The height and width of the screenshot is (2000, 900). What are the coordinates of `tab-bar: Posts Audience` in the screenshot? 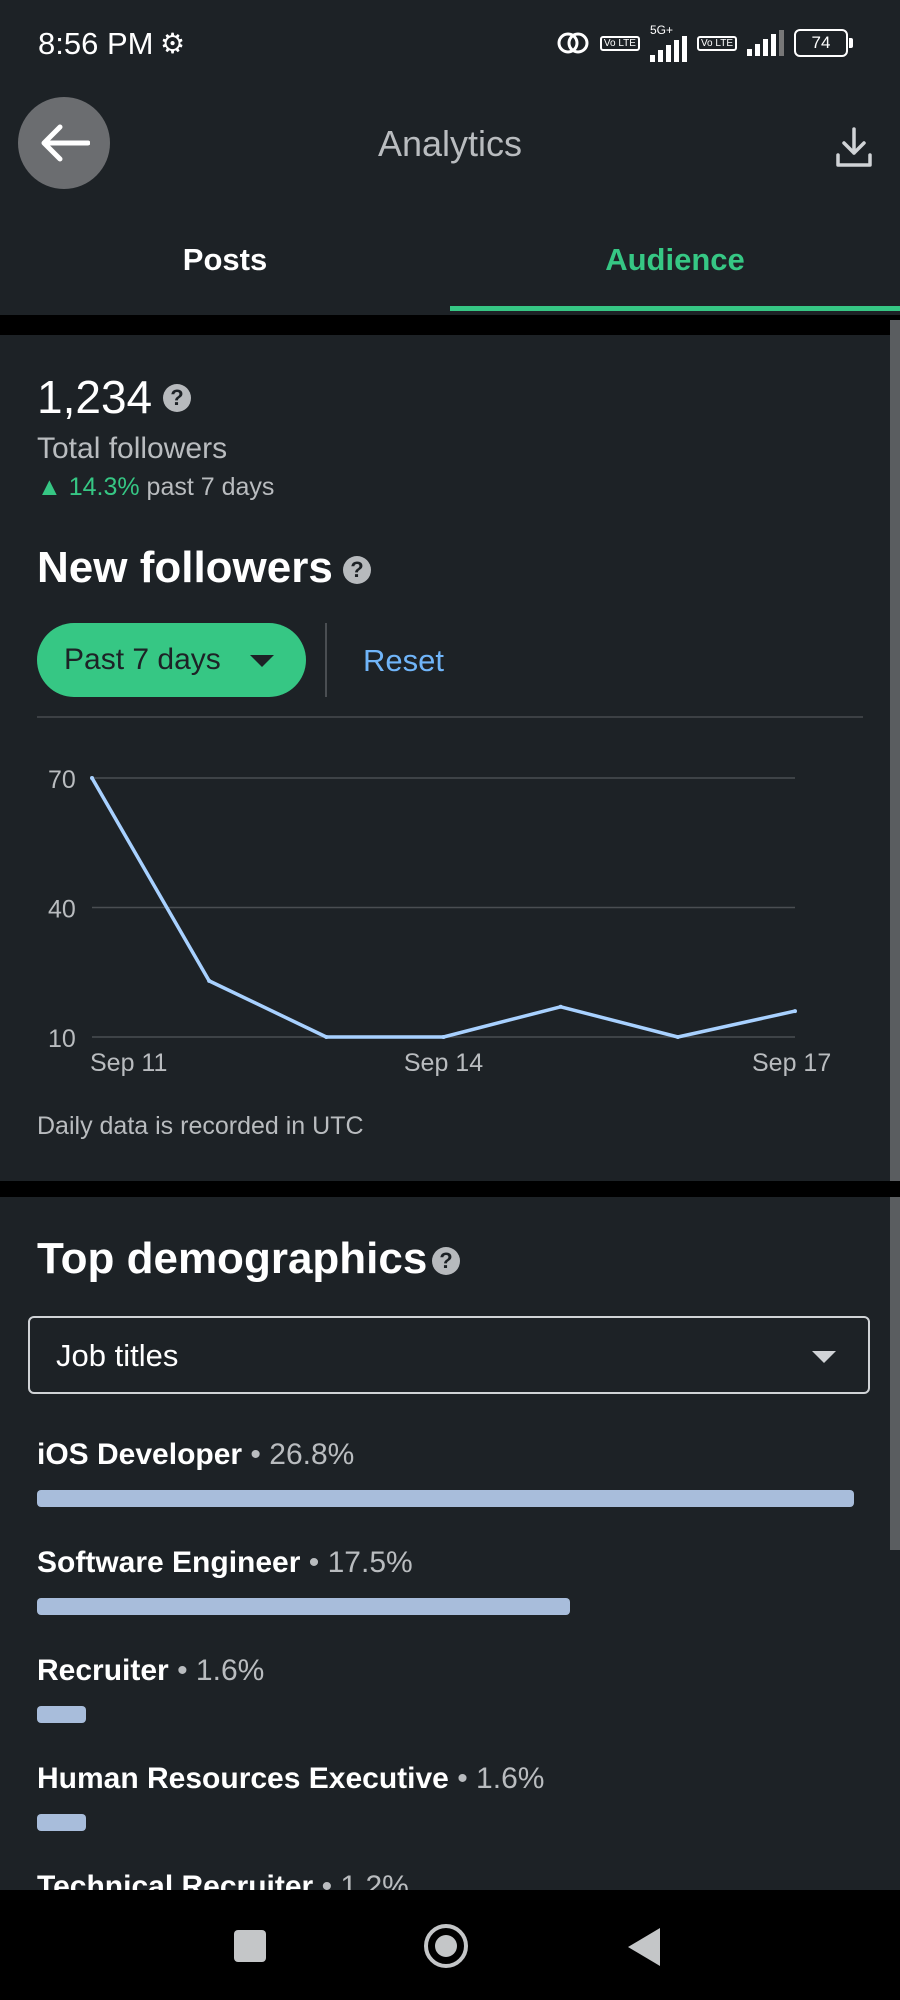 It's located at (450, 260).